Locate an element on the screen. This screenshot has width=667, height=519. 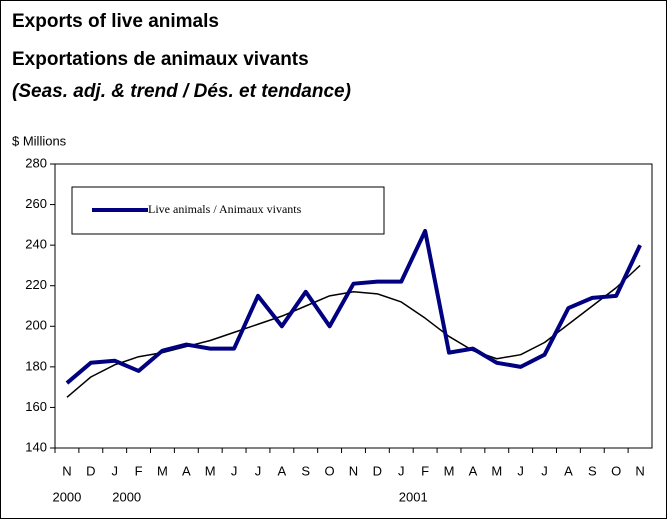
y-axis-label: $ Millions is located at coordinates (39, 140).